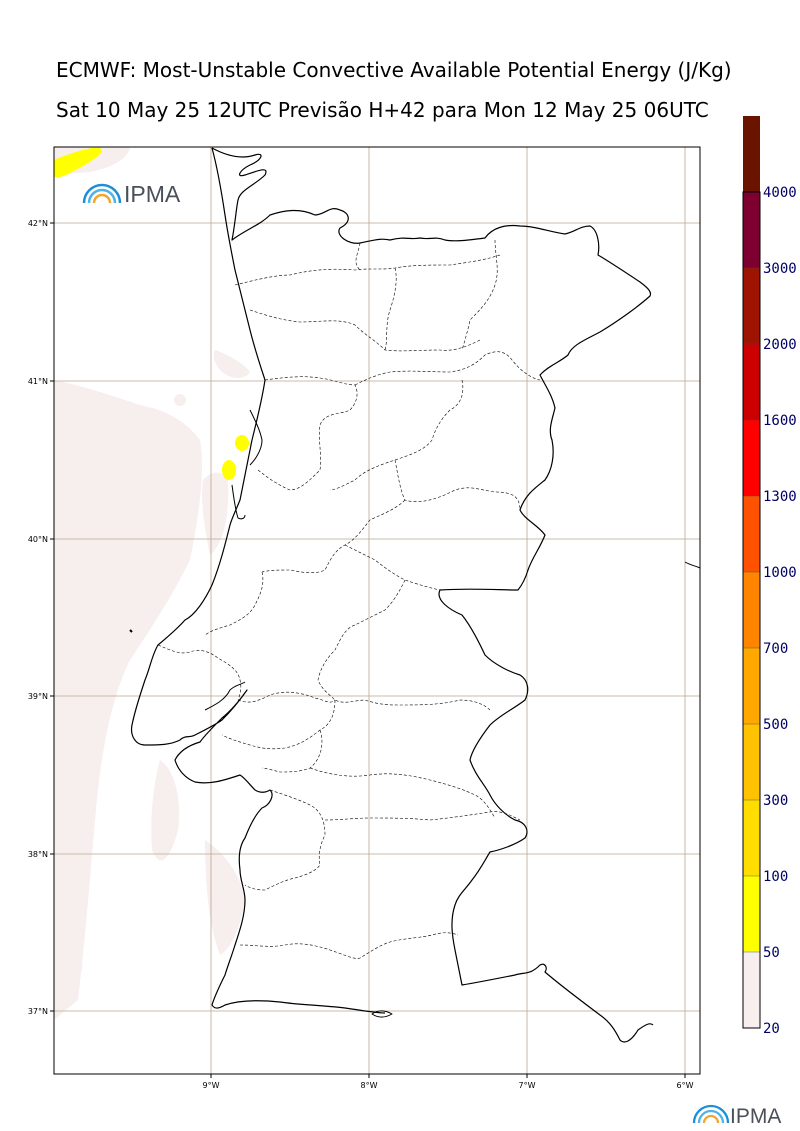  What do you see at coordinates (775, 801) in the screenshot?
I see `colorbar-label: 300` at bounding box center [775, 801].